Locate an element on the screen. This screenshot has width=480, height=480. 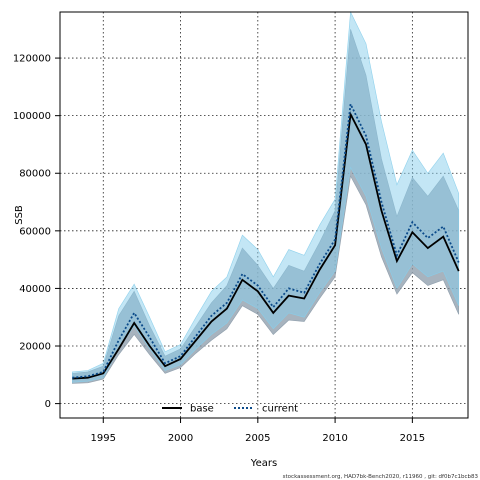
x-tick-label: 2005 is located at coordinates (257, 438).